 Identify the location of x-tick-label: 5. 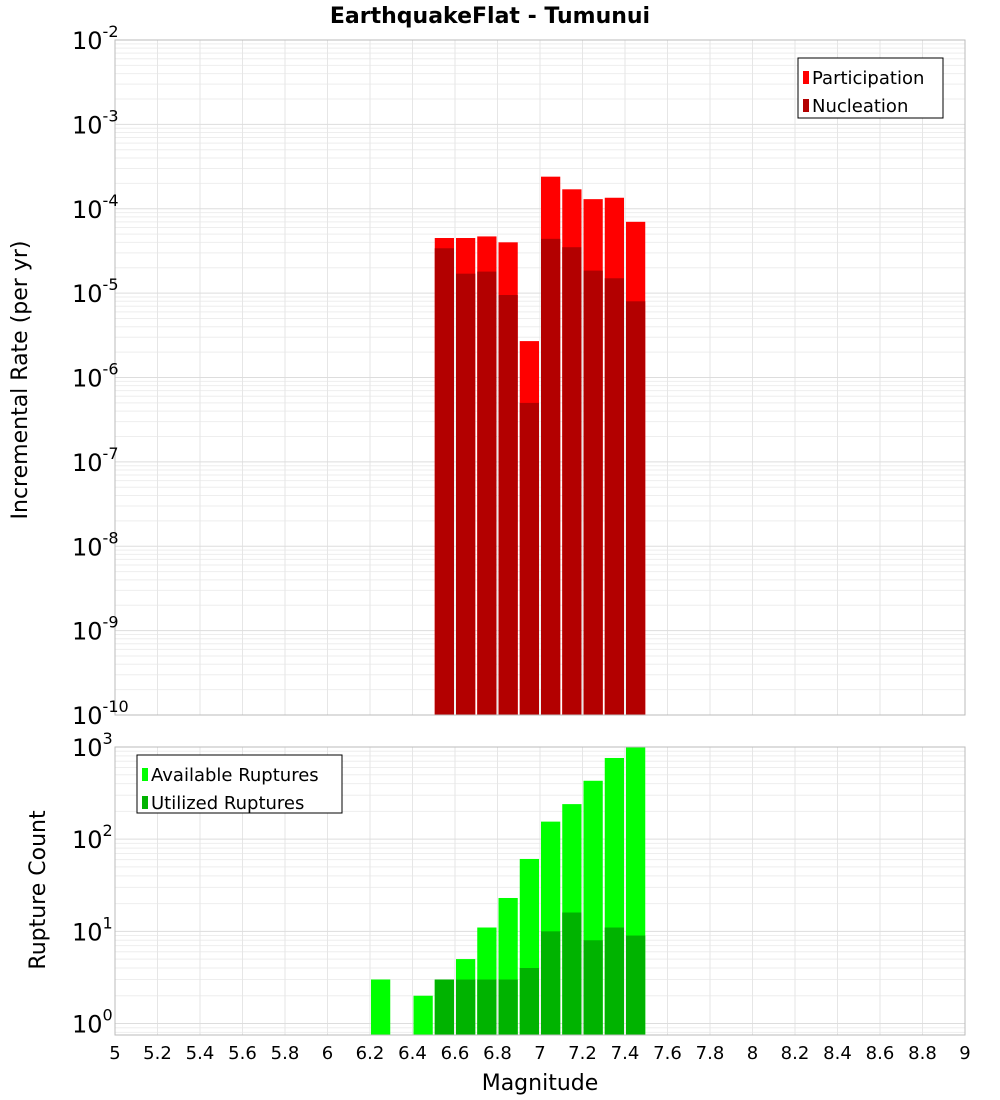
(114, 1053).